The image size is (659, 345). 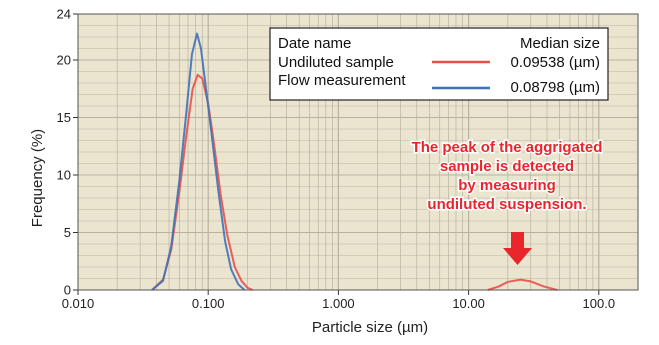 I want to click on y-axis-title: Frequency (%), so click(x=37, y=178).